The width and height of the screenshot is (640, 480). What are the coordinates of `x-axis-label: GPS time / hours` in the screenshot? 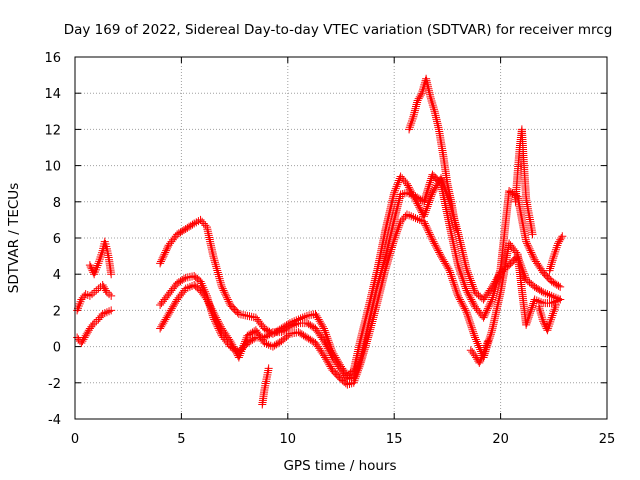 It's located at (339, 466).